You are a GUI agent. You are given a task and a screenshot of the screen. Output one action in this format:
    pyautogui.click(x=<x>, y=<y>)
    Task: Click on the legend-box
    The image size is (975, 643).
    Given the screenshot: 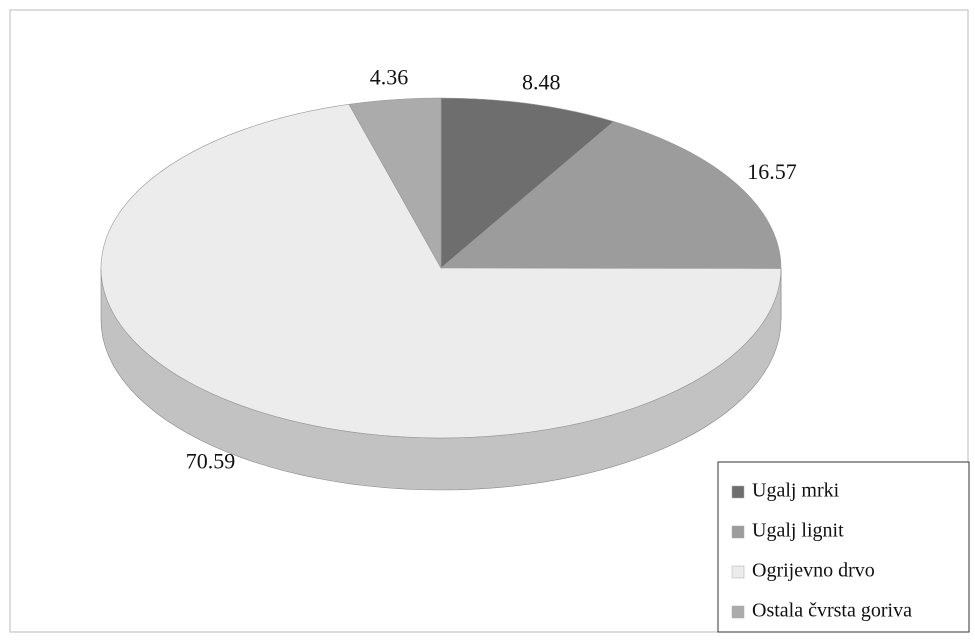 What is the action you would take?
    pyautogui.click(x=843, y=547)
    